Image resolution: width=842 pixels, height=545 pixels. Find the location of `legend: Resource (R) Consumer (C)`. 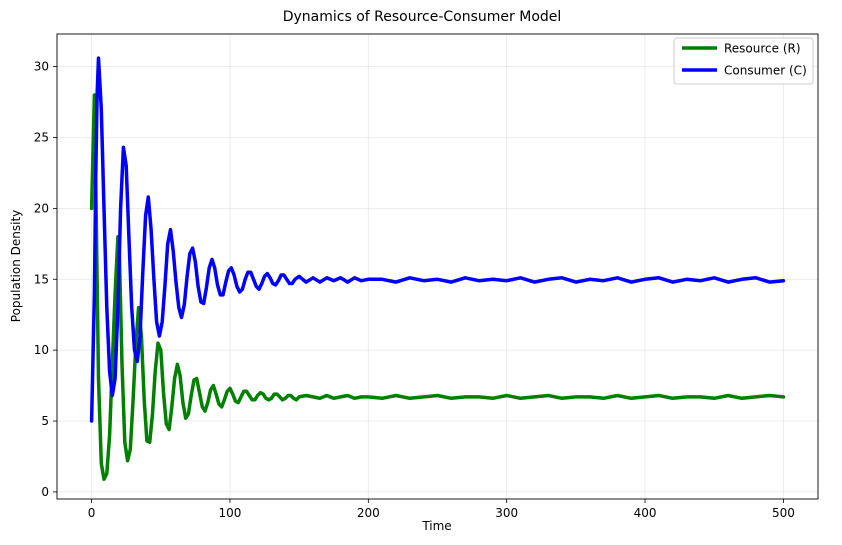

legend: Resource (R) Consumer (C) is located at coordinates (743, 61).